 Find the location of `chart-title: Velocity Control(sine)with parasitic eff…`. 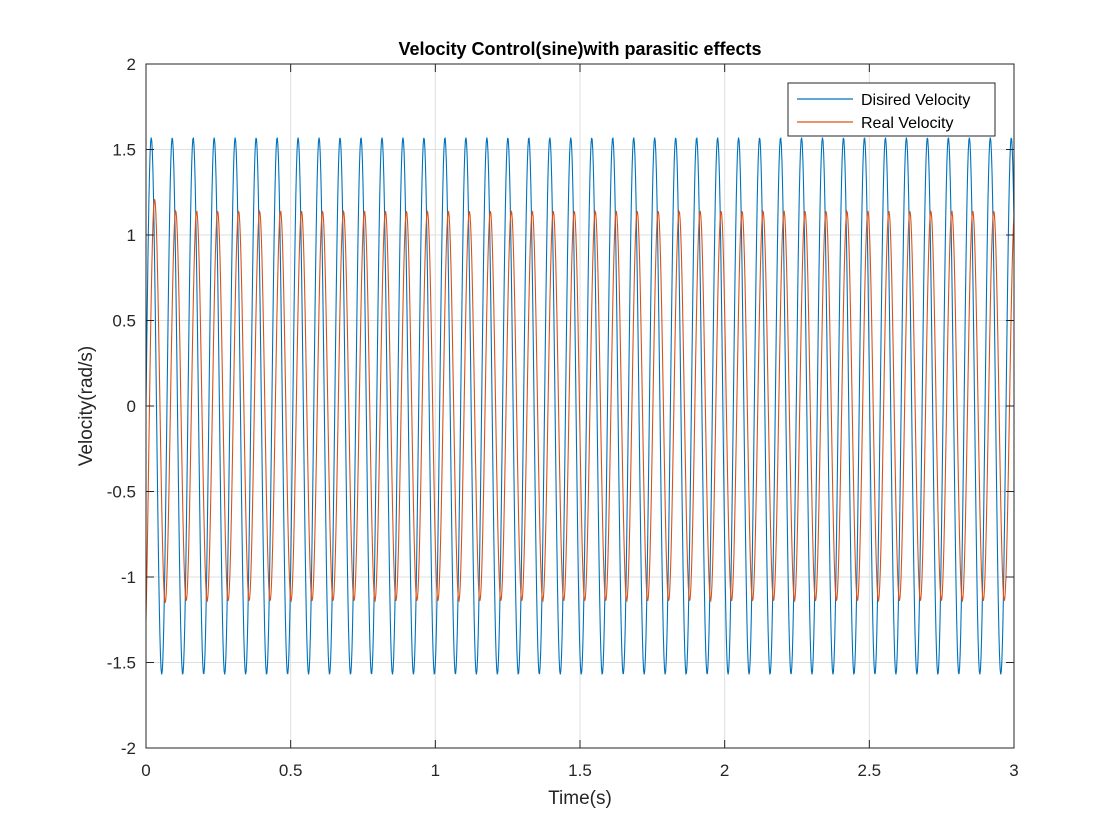

chart-title: Velocity Control(sine)with parasitic eff… is located at coordinates (579, 49).